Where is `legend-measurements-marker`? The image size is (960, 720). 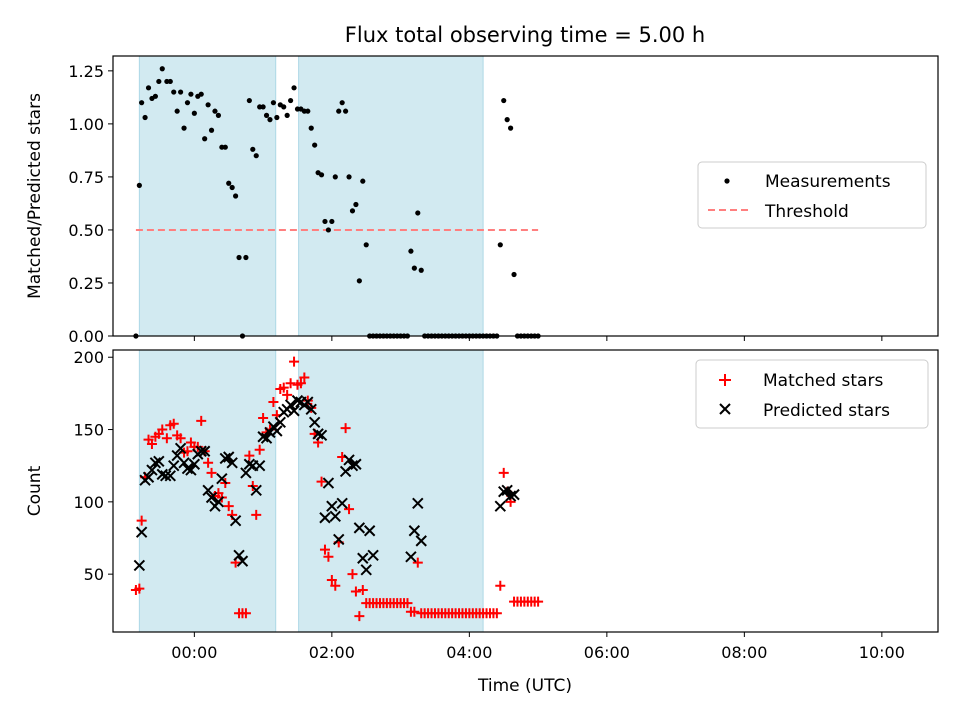
legend-measurements-marker is located at coordinates (727, 181).